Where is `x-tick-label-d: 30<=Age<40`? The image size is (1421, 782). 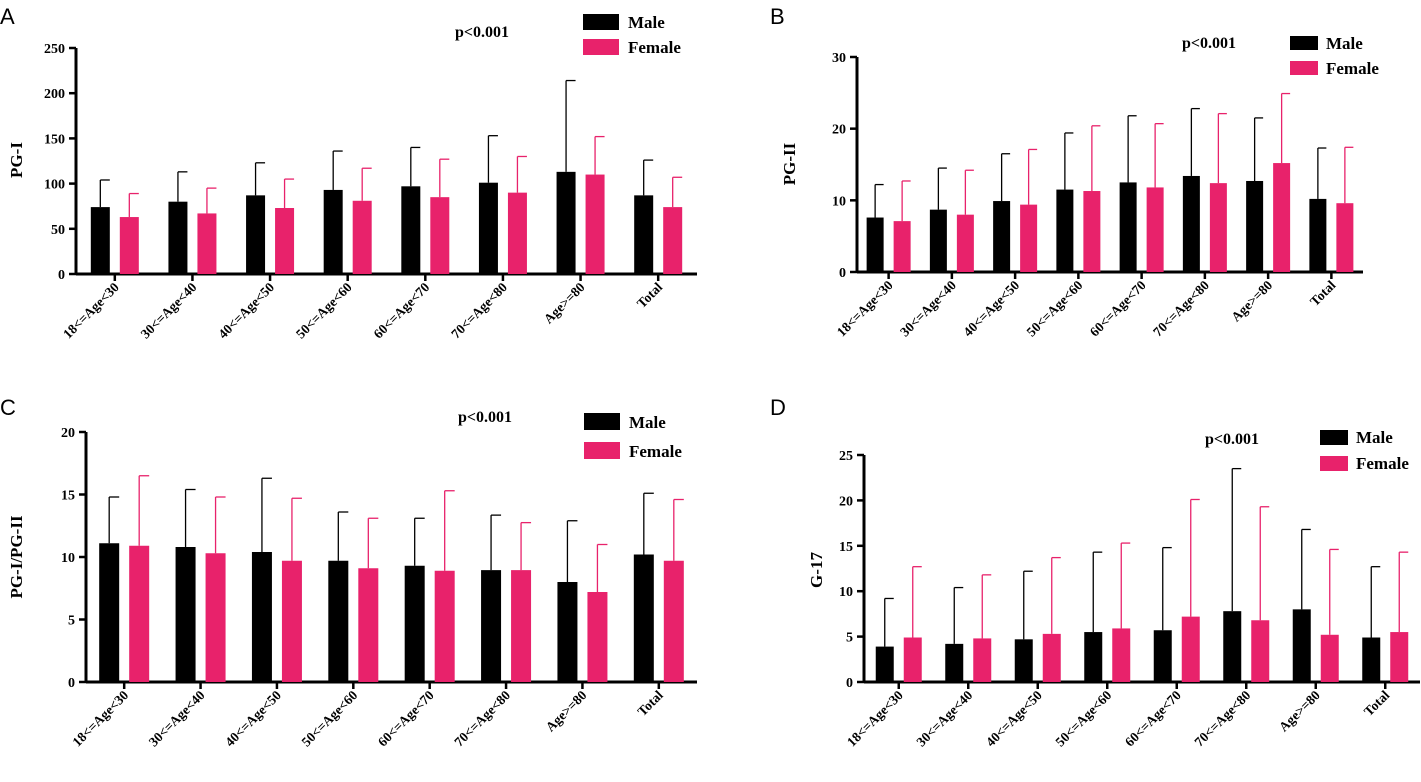 x-tick-label-d: 30<=Age<40 is located at coordinates (944, 718).